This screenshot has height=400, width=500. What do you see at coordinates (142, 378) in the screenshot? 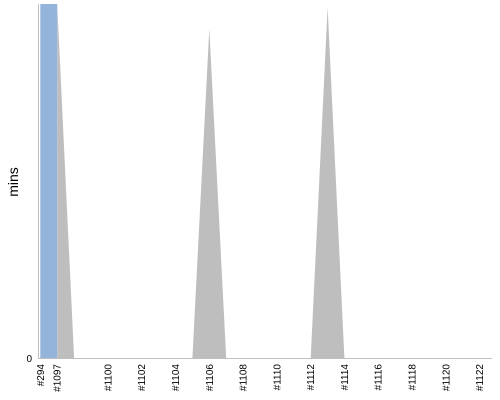
I see `x-tick-label: #1102` at bounding box center [142, 378].